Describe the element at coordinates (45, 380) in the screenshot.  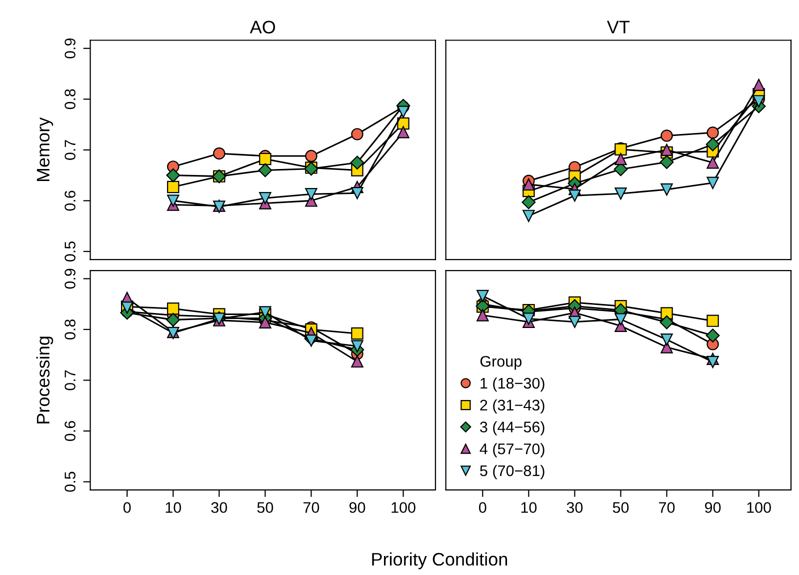
I see `y-axis-title: Processing` at that location.